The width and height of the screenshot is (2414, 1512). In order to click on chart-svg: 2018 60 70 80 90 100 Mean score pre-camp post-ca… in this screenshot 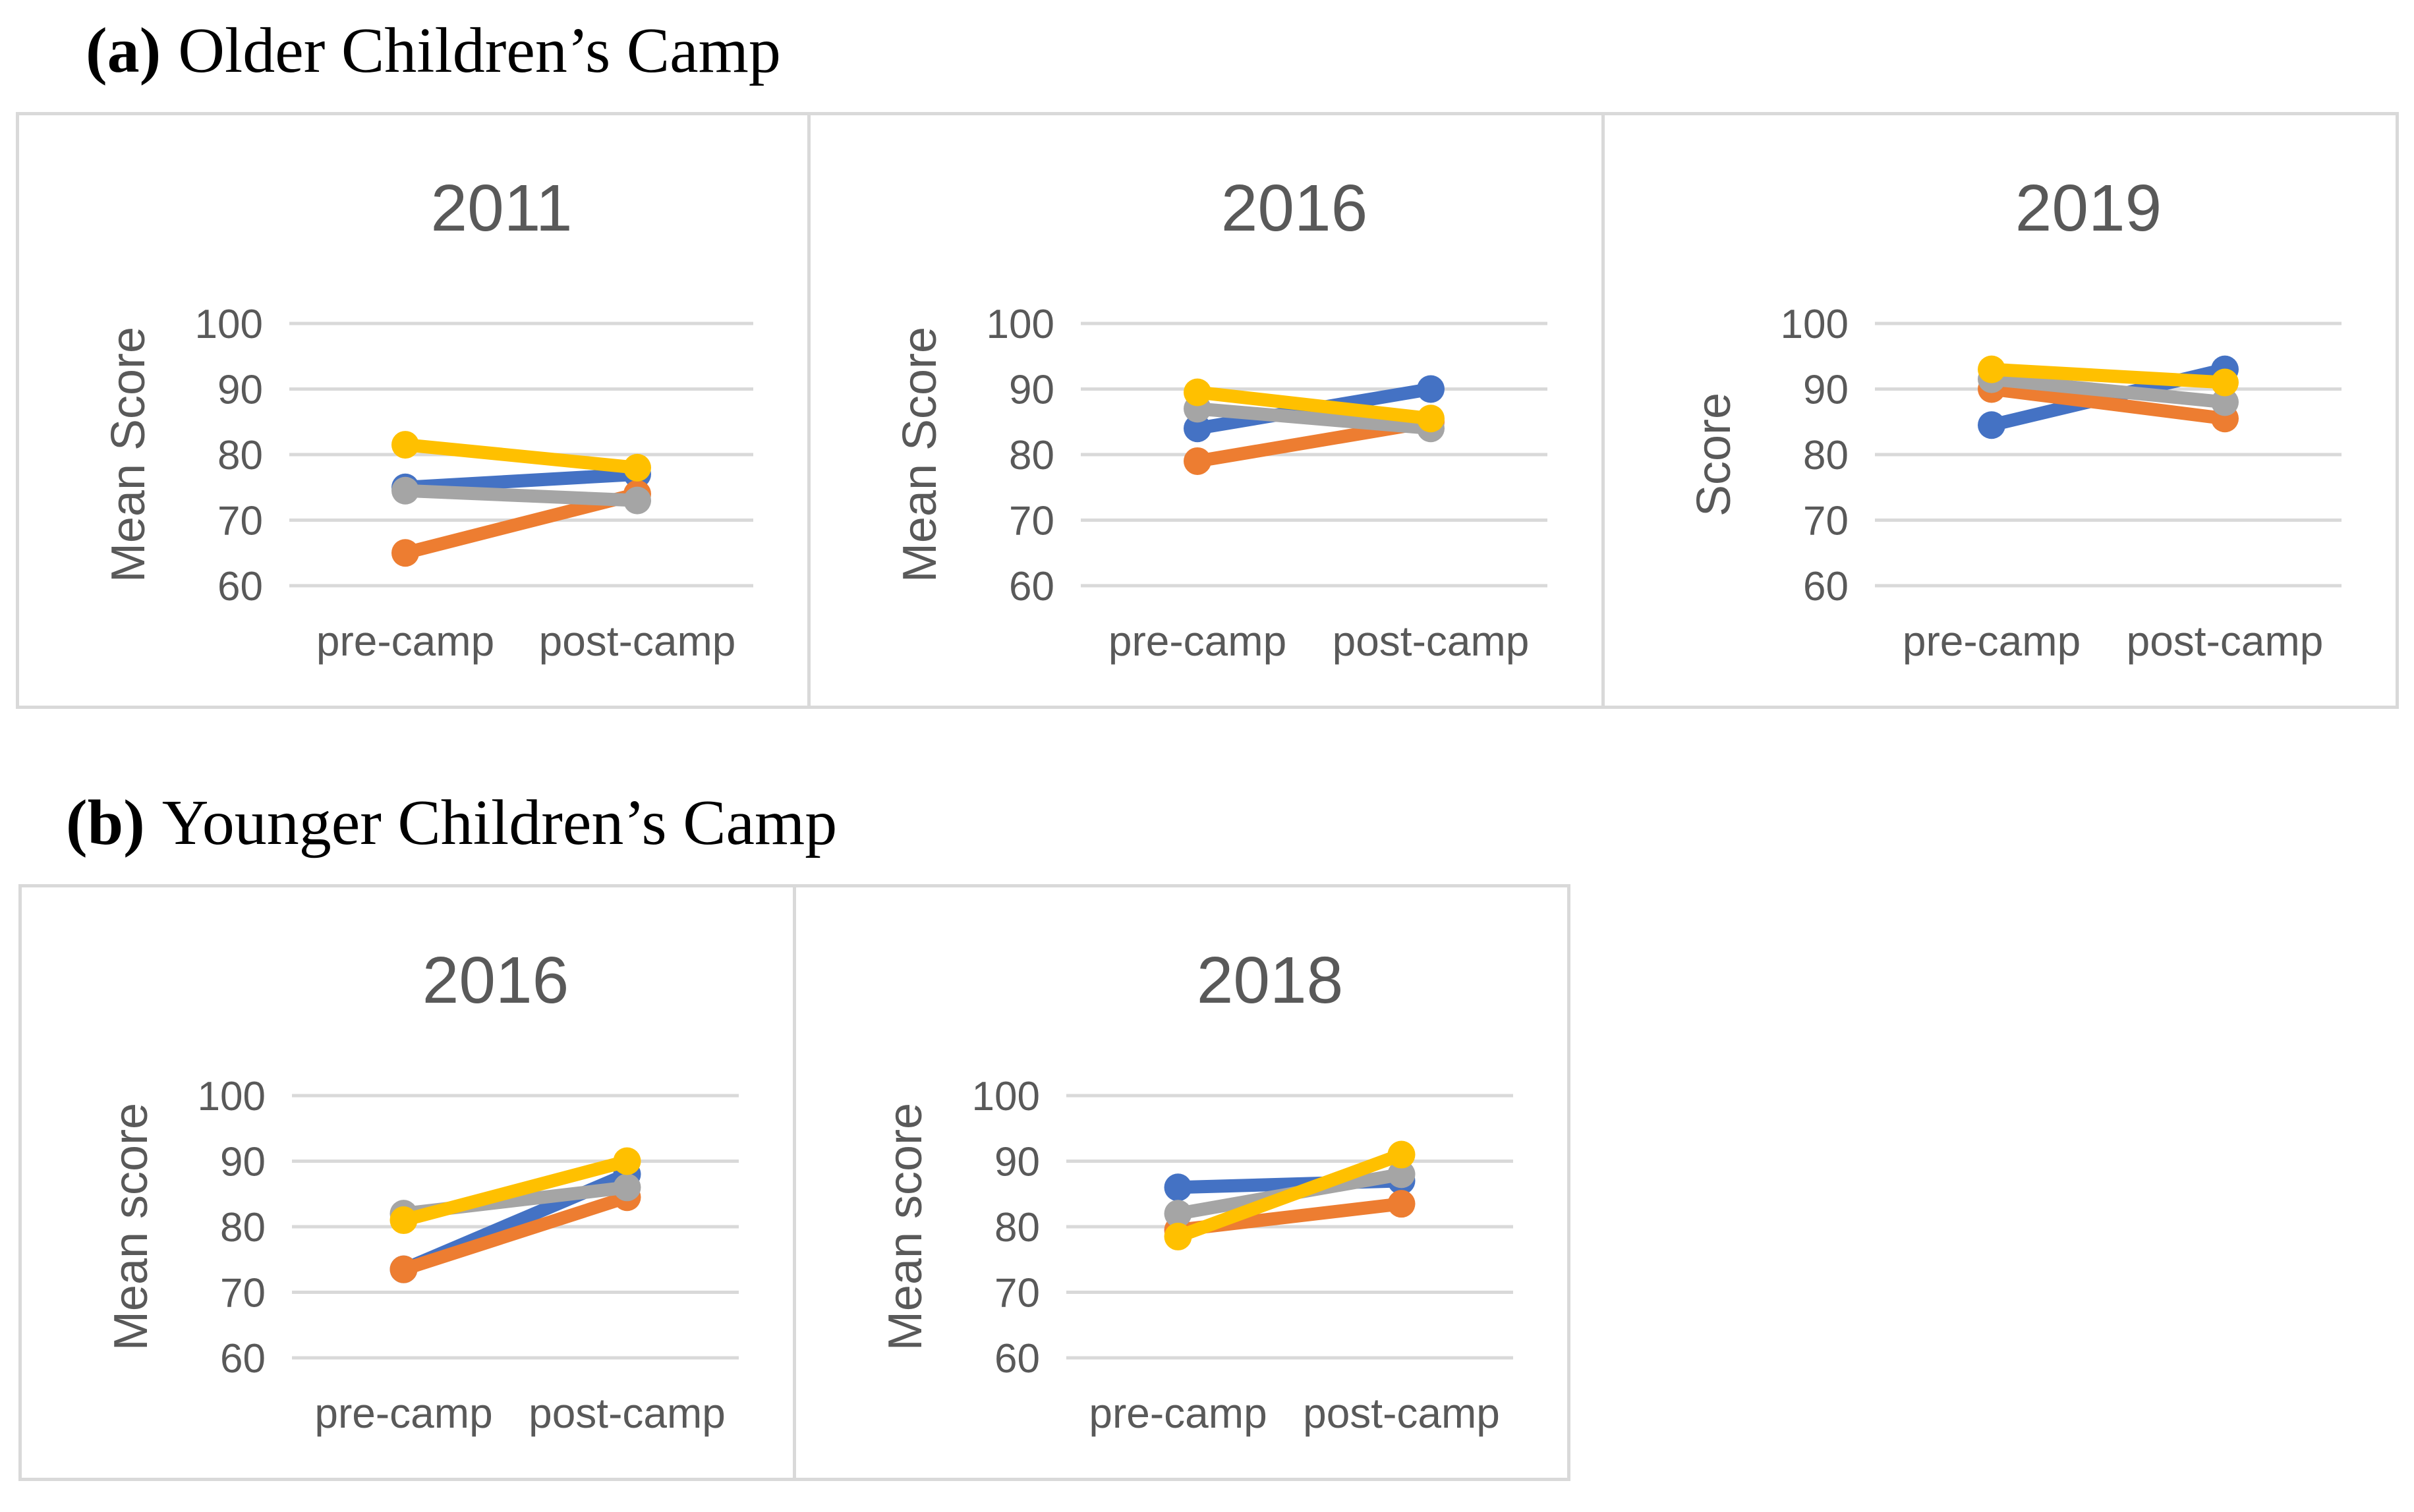, I will do `click(1196, 1190)`.